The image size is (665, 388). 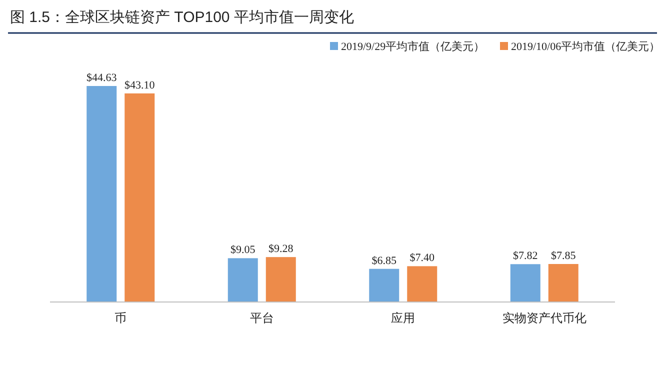 What do you see at coordinates (140, 85) in the screenshot?
I see `data-label: $43.10` at bounding box center [140, 85].